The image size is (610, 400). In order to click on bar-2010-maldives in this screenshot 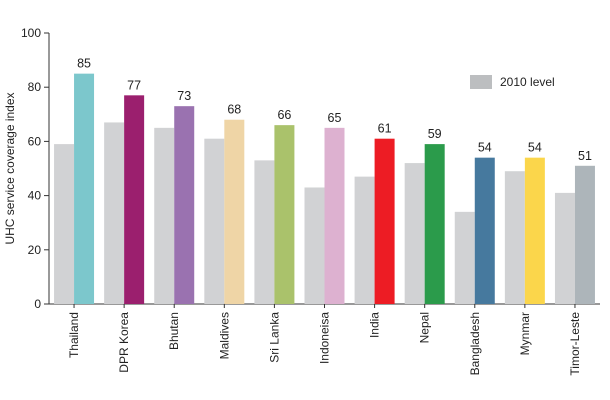, I will do `click(214, 221)`.